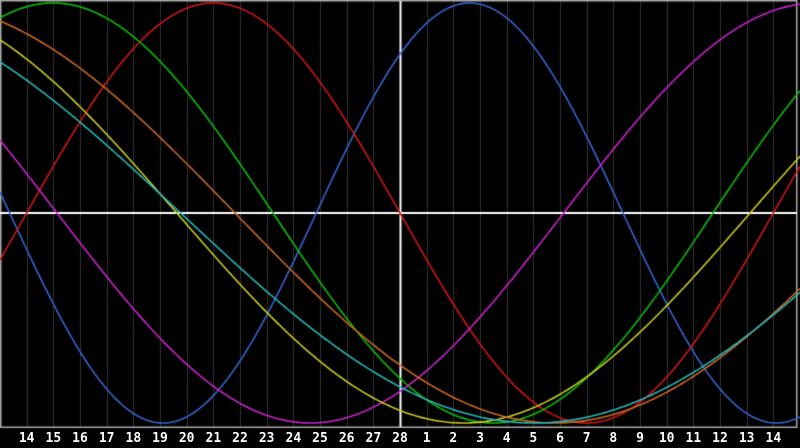 The height and width of the screenshot is (448, 800). Describe the element at coordinates (346, 438) in the screenshot. I see `x-axis-label: 26` at that location.